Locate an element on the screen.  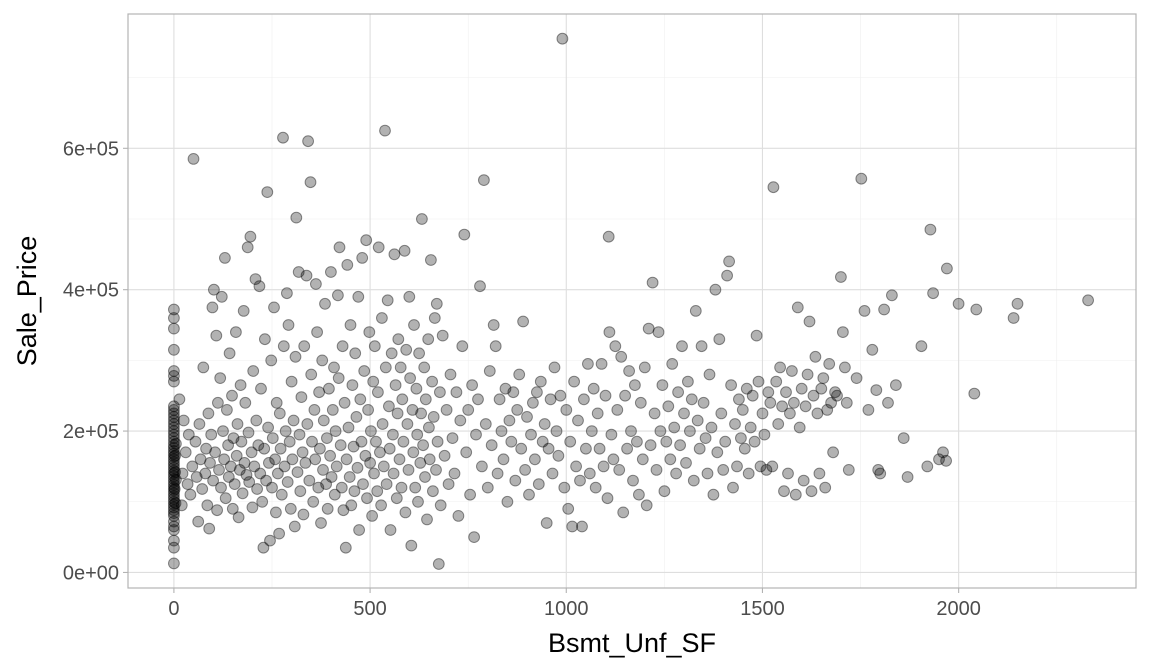
x-axis-title: Bsmt_Unf_SF is located at coordinates (632, 643).